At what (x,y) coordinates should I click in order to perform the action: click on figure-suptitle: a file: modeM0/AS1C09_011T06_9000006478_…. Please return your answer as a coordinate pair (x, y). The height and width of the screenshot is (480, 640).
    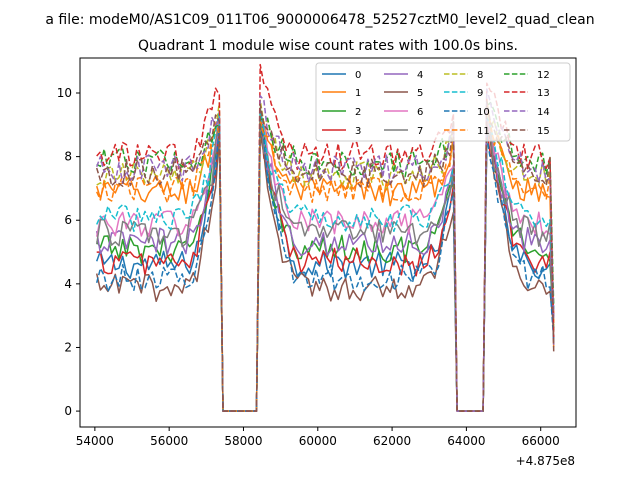
    Looking at the image, I should click on (319, 20).